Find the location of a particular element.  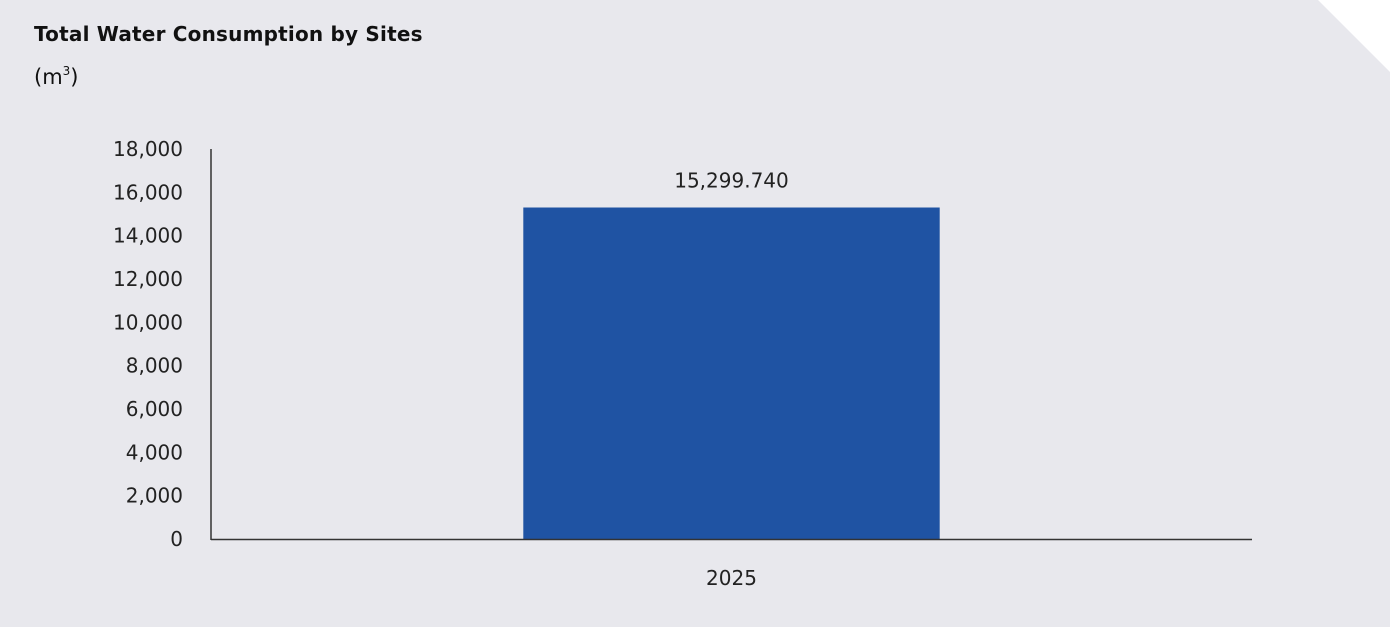

x-tick-label: 2025 is located at coordinates (731, 578).